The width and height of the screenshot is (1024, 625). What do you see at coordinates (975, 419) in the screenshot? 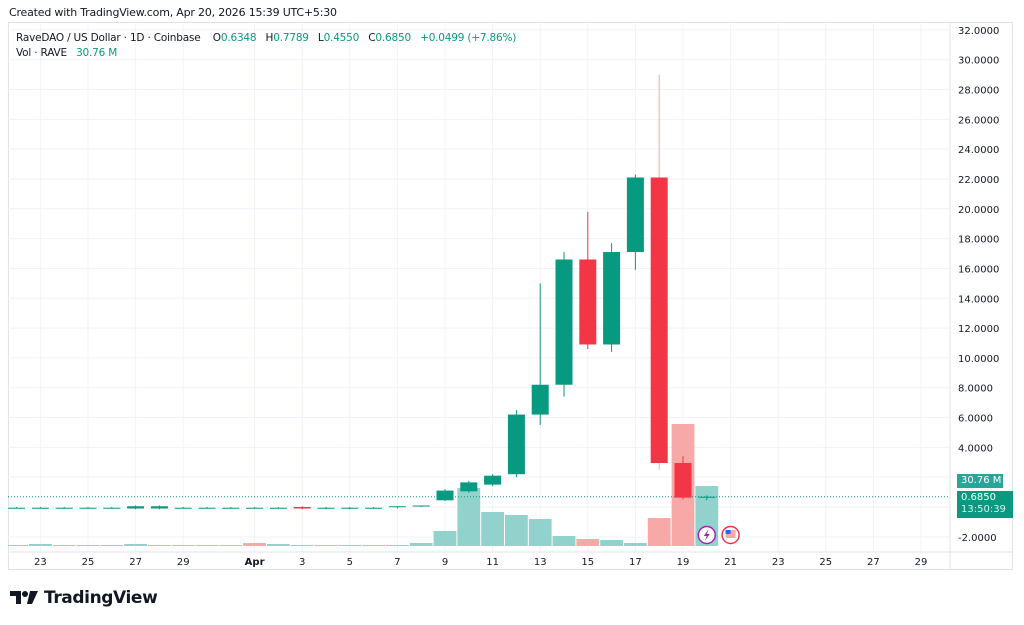
I see `price-axis-label: 6.0000` at bounding box center [975, 419].